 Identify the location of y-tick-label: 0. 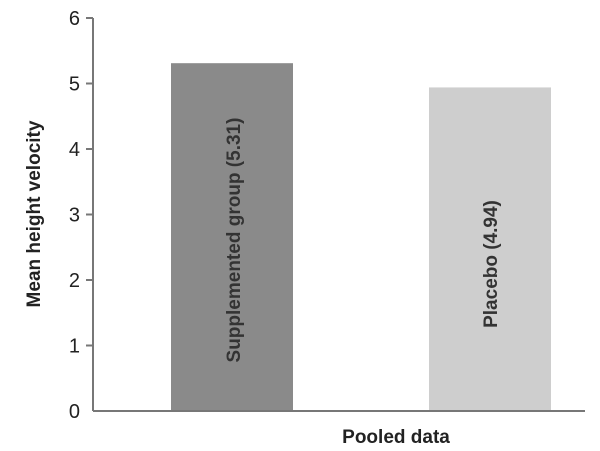
(74, 412).